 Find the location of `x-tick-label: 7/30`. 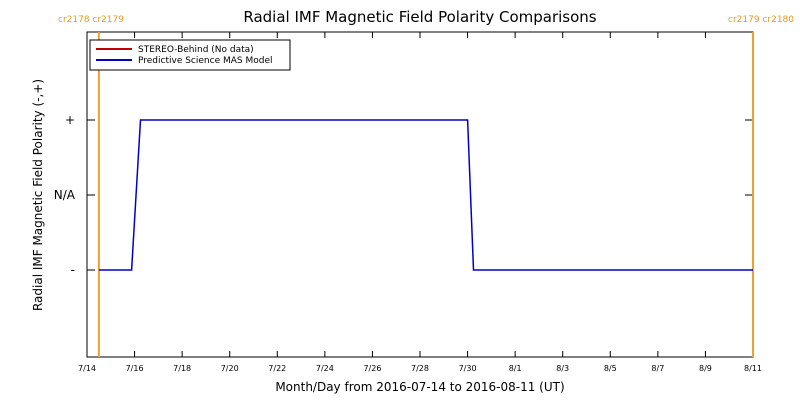

x-tick-label: 7/30 is located at coordinates (468, 368).